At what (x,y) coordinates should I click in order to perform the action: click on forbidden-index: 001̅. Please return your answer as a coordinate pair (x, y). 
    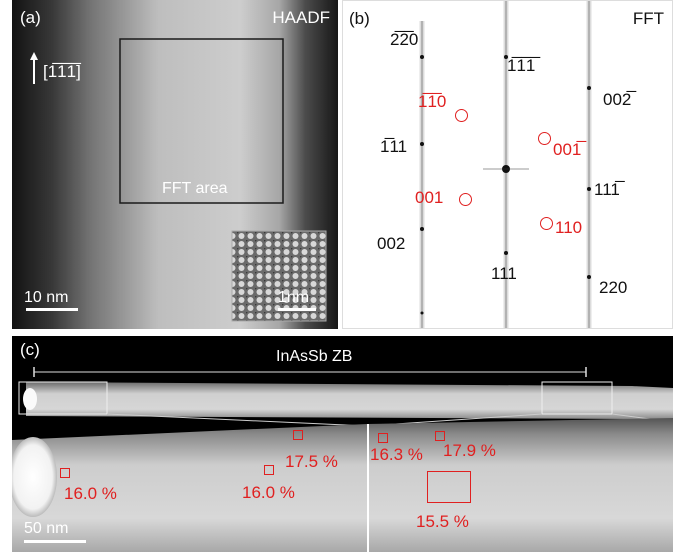
    Looking at the image, I should click on (567, 149).